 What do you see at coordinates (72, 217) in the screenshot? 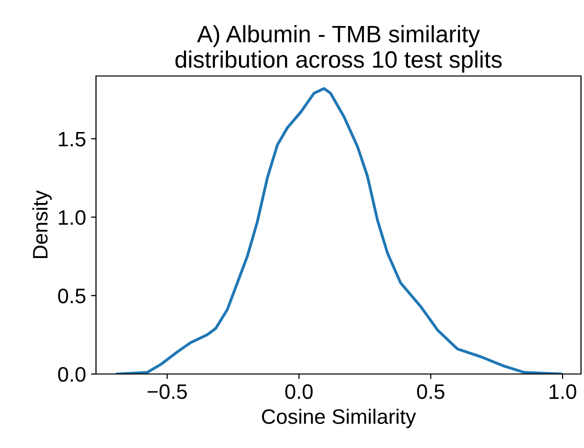
I see `y-tick-label: 1.0` at bounding box center [72, 217].